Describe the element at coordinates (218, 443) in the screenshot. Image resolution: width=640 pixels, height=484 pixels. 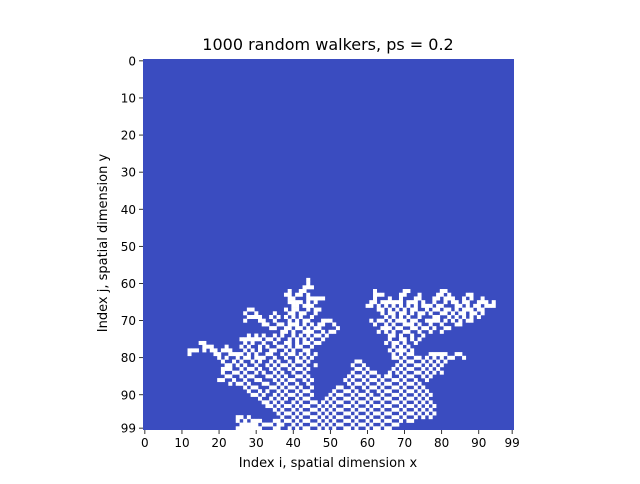
I see `x-tick-label: 20` at that location.